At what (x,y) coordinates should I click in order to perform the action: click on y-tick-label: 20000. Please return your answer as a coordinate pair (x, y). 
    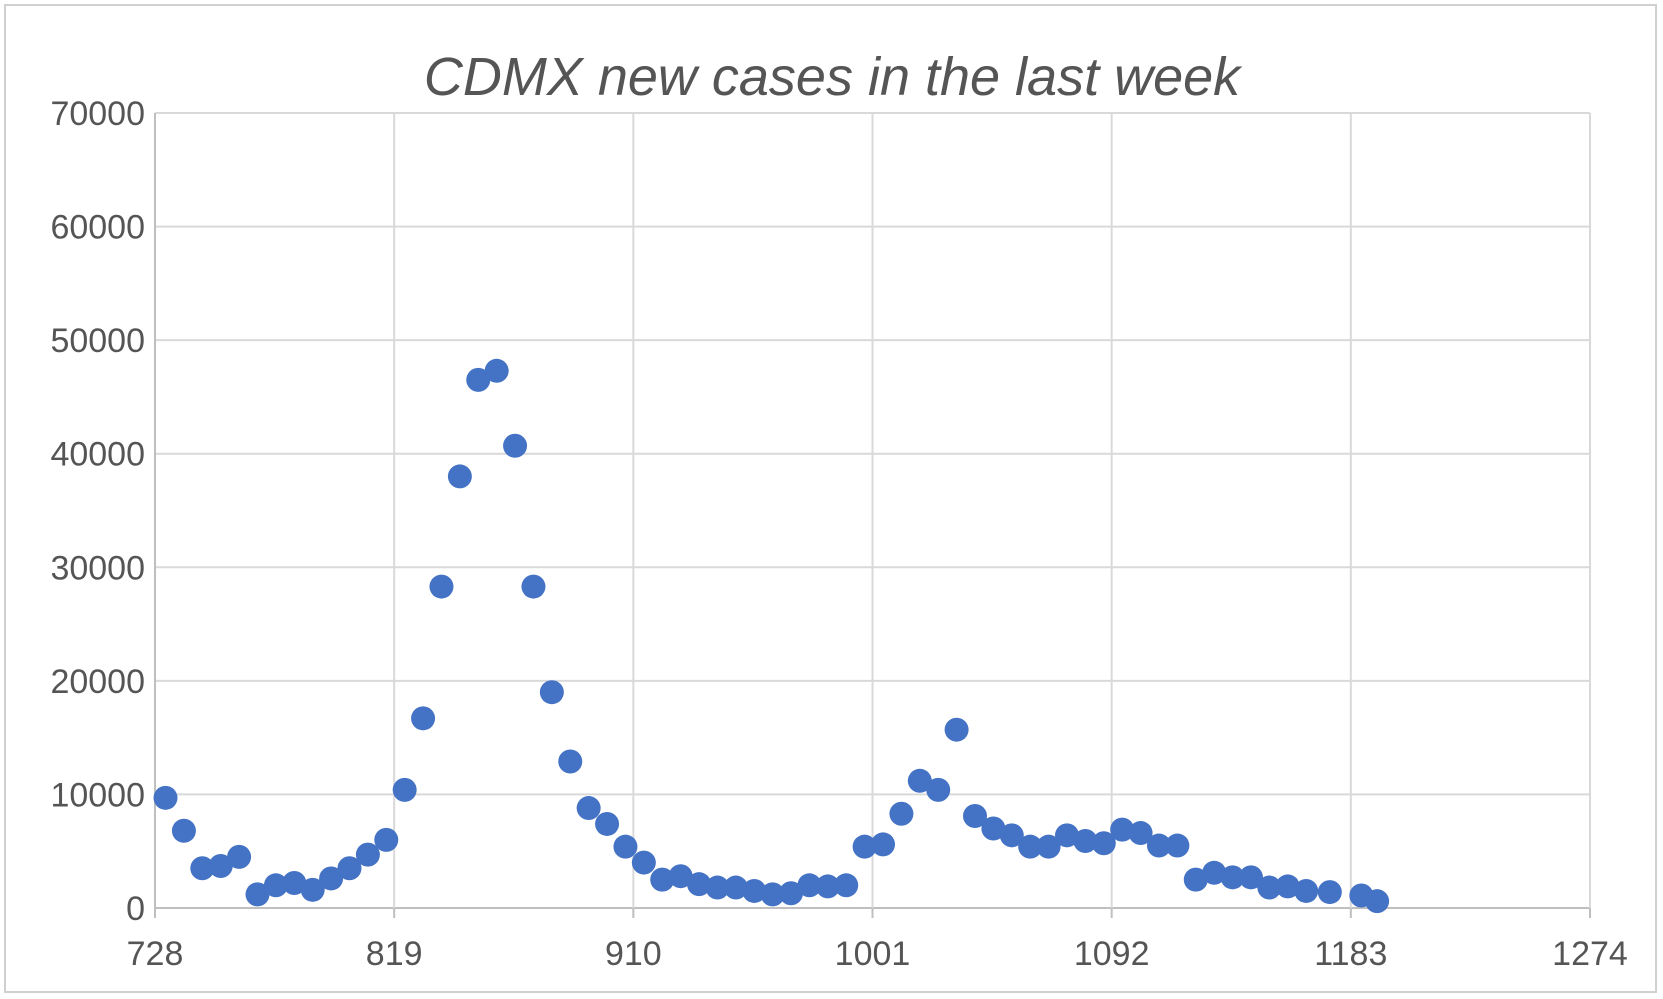
    Looking at the image, I should click on (97, 682).